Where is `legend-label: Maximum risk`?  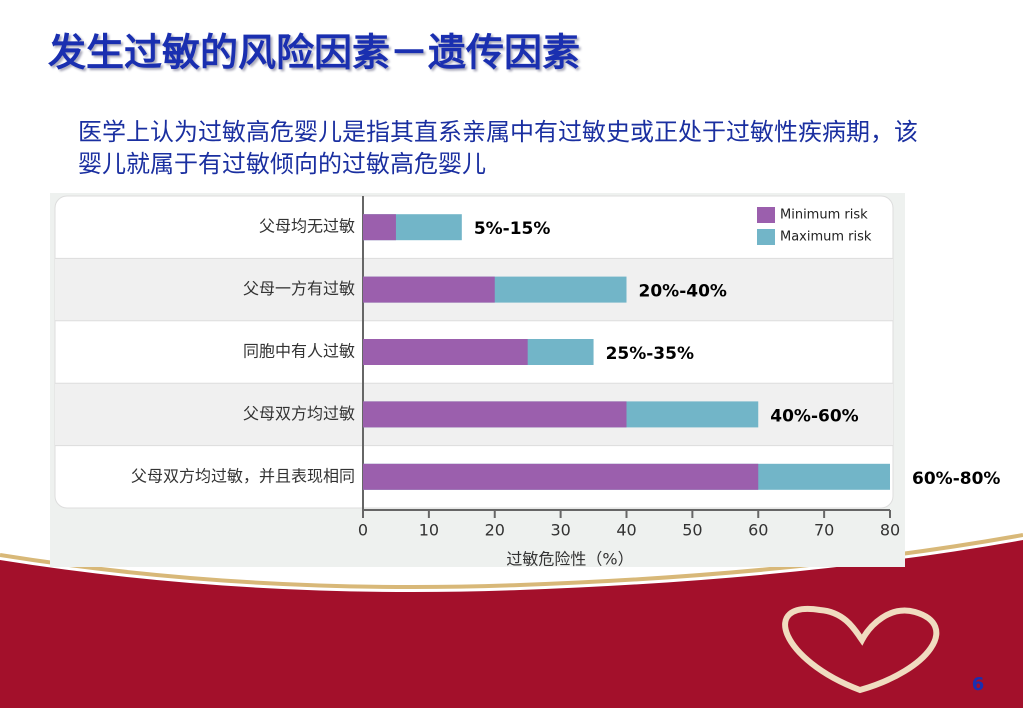 legend-label: Maximum risk is located at coordinates (826, 237).